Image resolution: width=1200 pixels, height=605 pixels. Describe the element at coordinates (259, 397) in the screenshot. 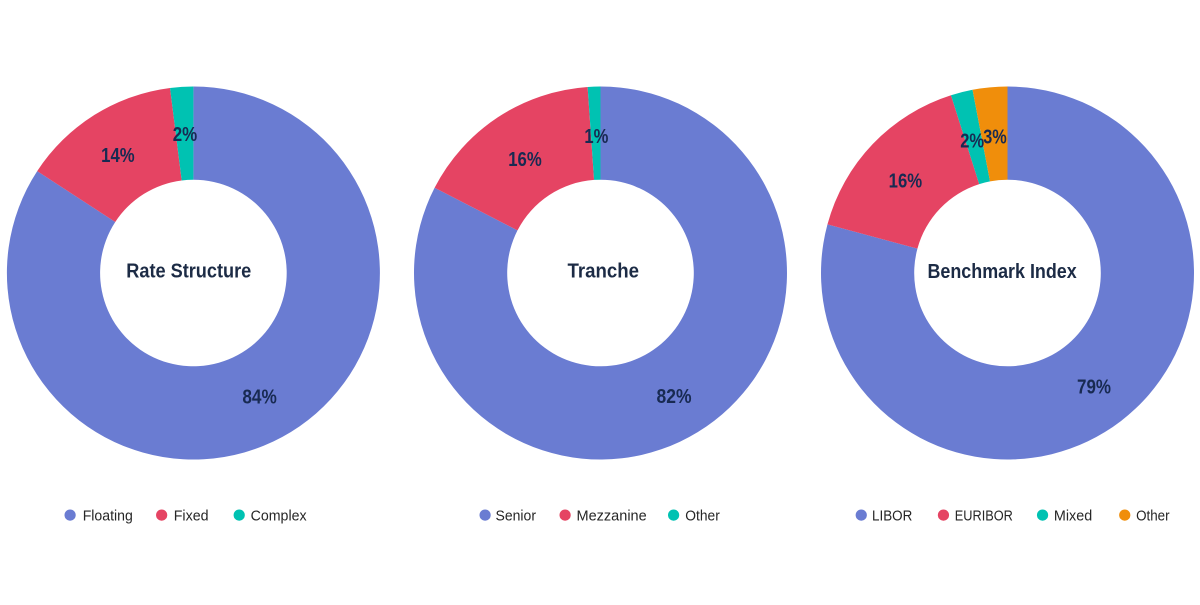

I see `svg-text: 84%` at that location.